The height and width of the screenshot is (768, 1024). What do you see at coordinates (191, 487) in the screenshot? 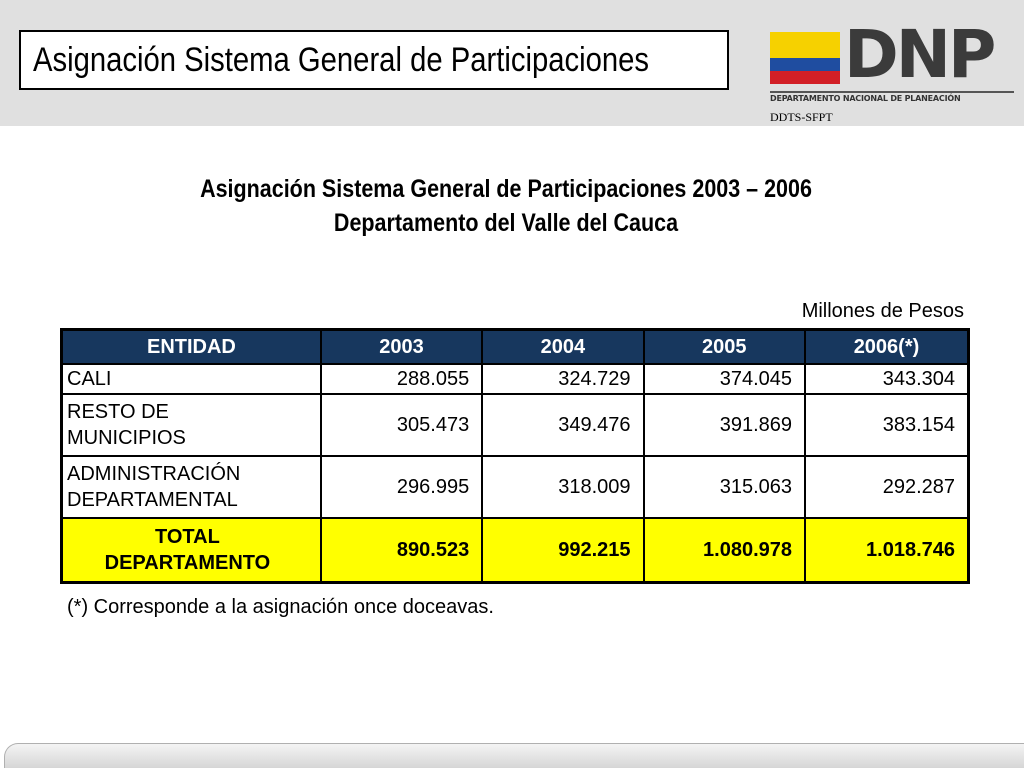
I see `entity-cell: ADMINISTRACIÓN DEPARTAMENTAL` at bounding box center [191, 487].